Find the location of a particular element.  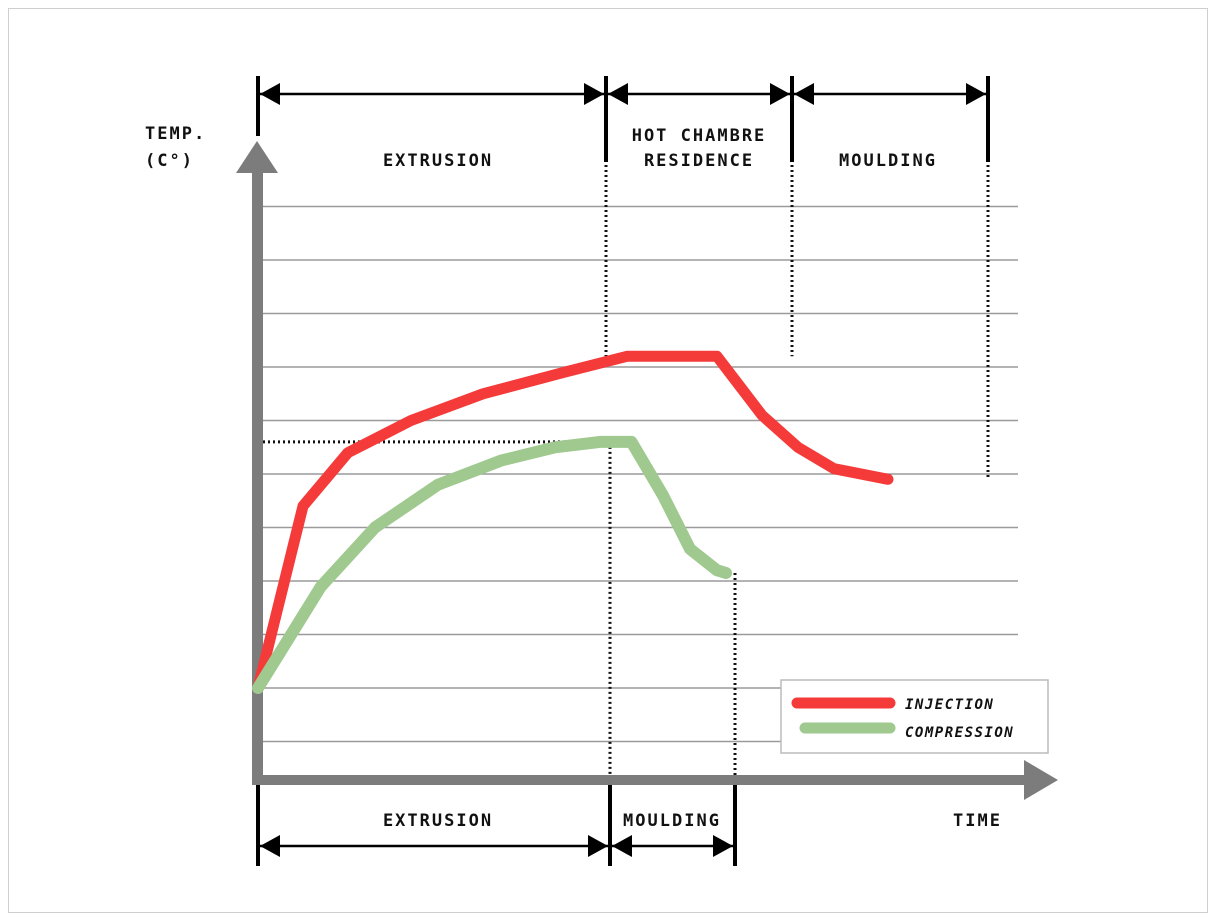

y-axis-arrow is located at coordinates (257, 157).